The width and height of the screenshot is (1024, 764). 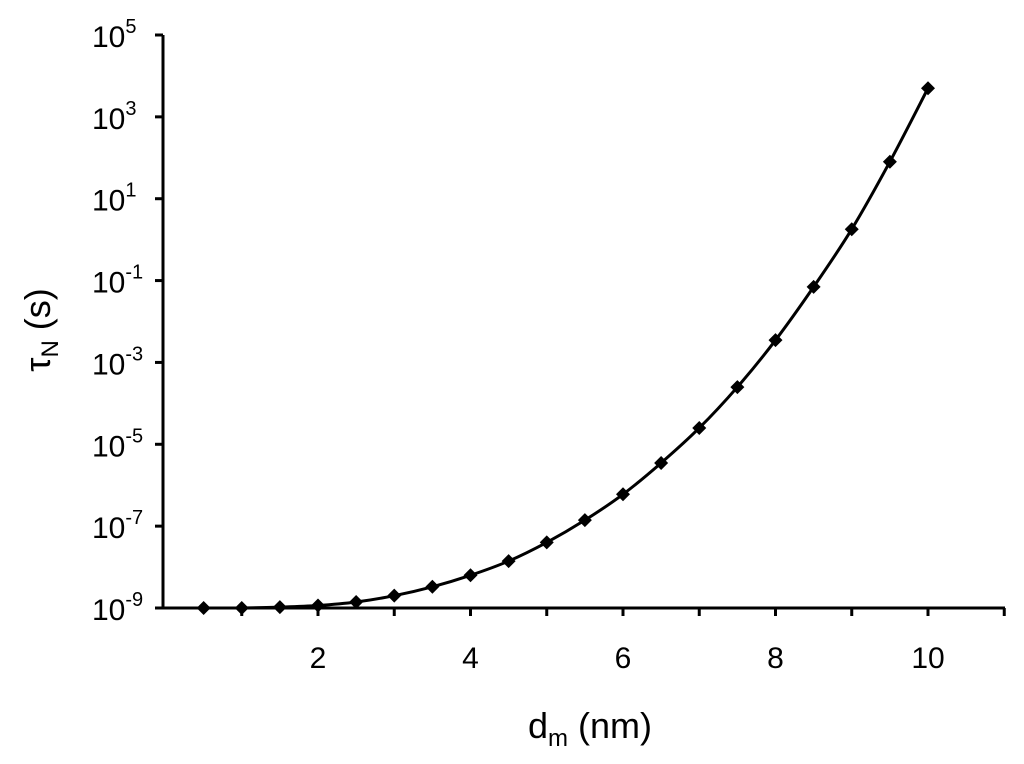 What do you see at coordinates (114, 35) in the screenshot?
I see `y-tick-label: 10⁵` at bounding box center [114, 35].